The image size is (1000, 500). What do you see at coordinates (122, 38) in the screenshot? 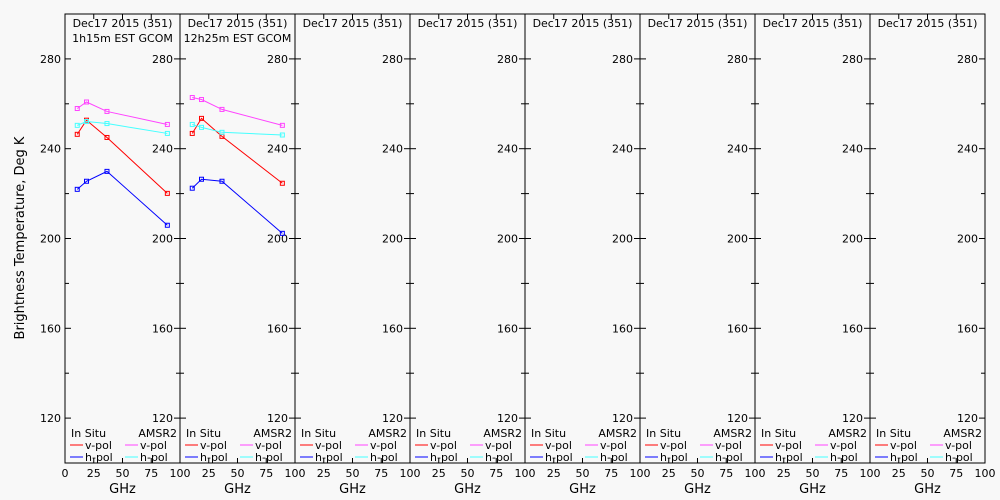
I see `panel-title: 1h15m EST GCOM` at bounding box center [122, 38].